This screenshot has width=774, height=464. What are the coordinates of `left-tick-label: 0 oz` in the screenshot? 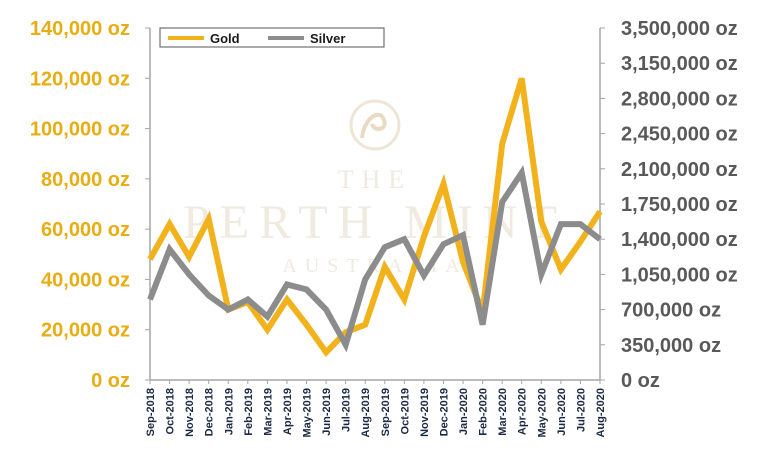 It's located at (110, 381).